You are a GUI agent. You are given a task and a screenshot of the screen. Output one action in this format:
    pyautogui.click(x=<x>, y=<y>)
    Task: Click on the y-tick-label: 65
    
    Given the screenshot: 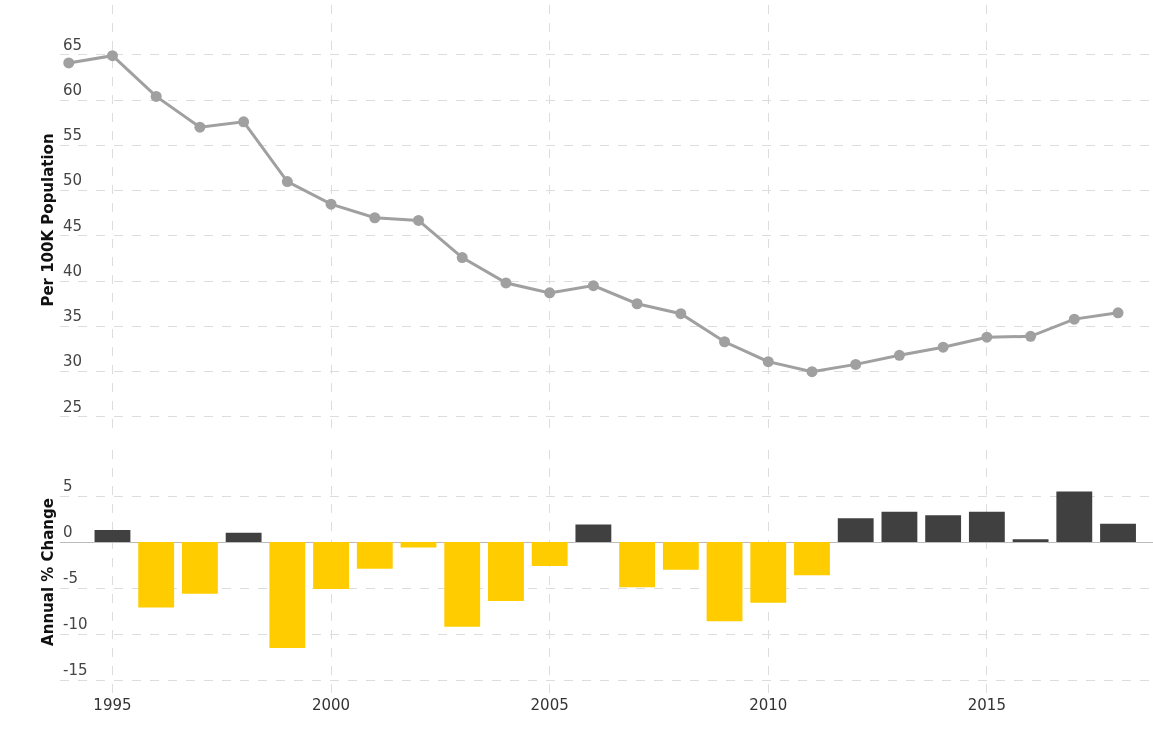 What is the action you would take?
    pyautogui.click(x=73, y=44)
    